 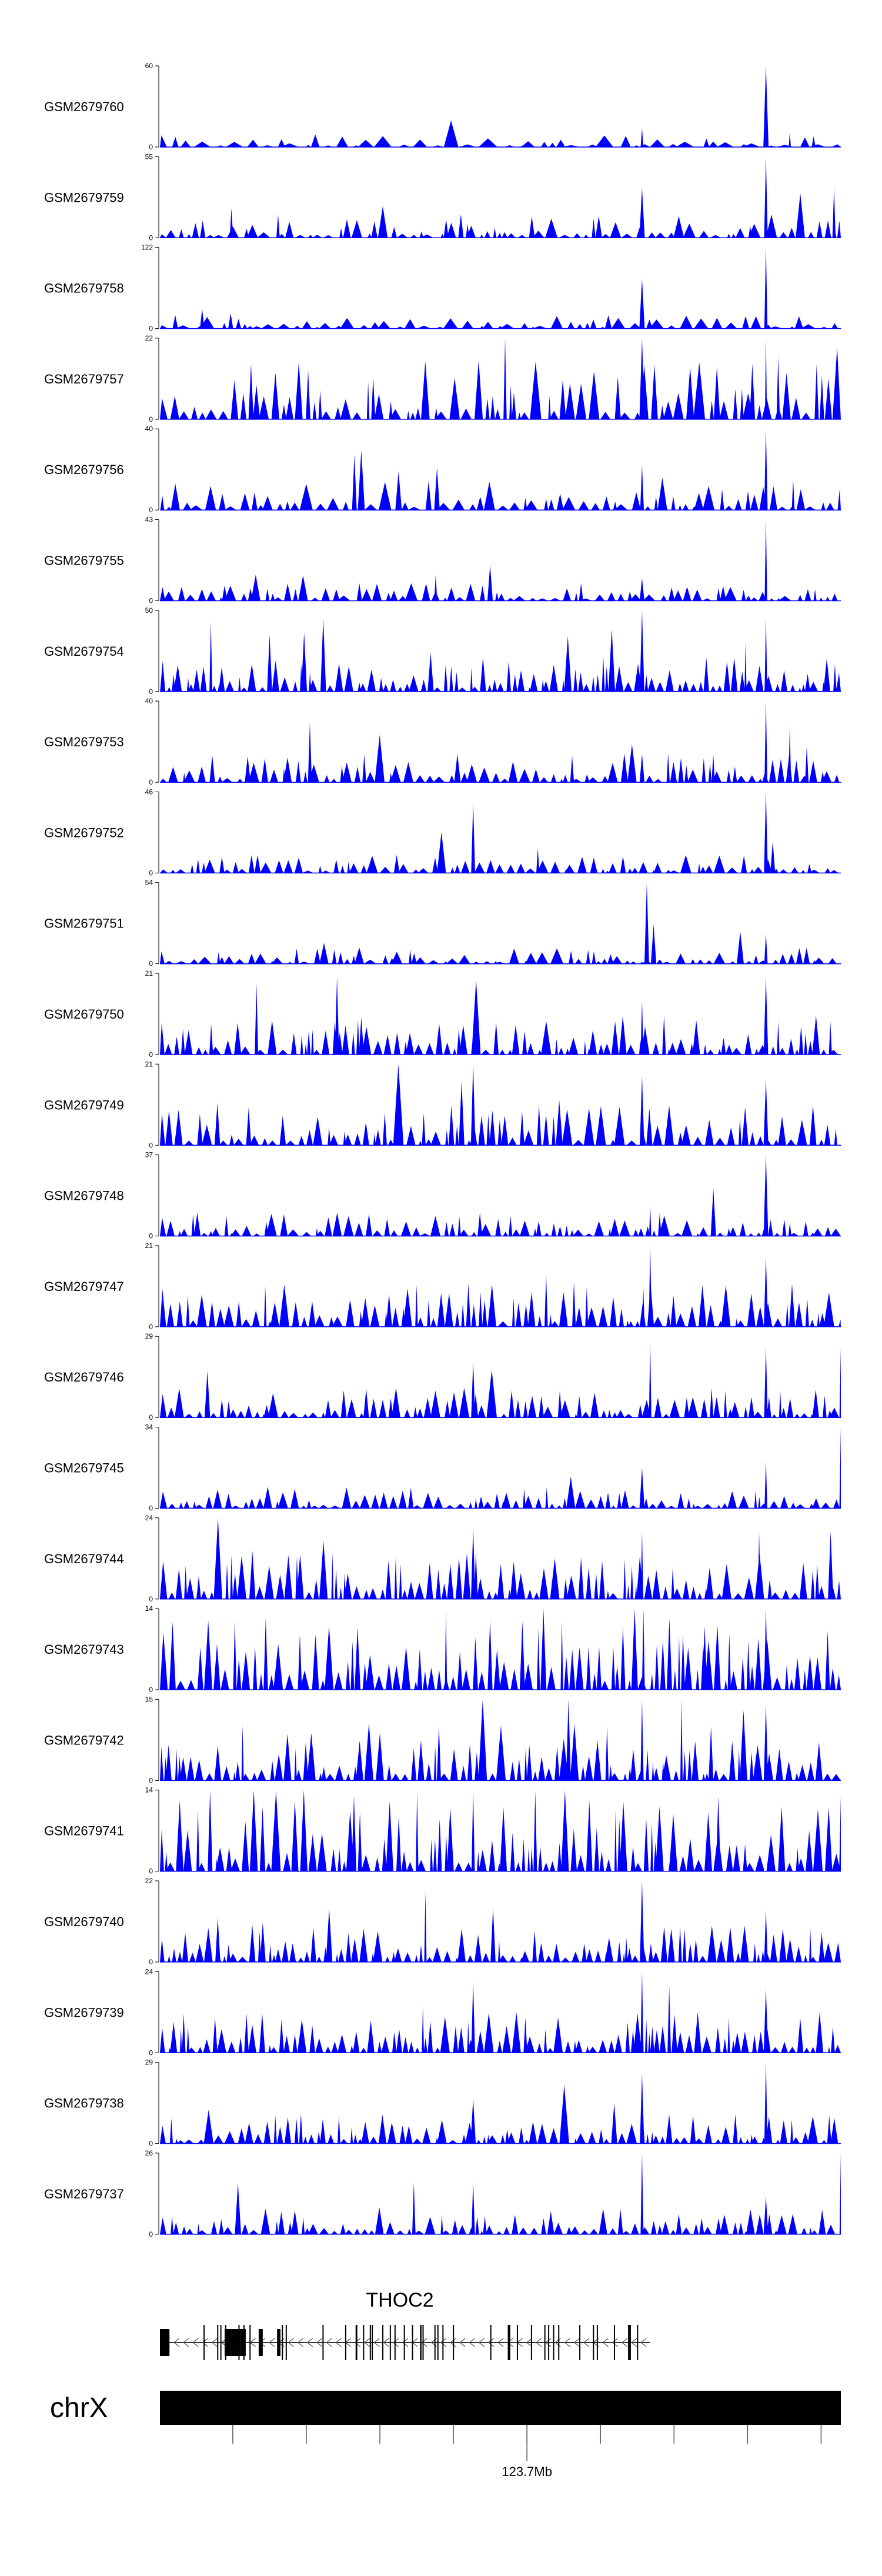 What do you see at coordinates (147, 247) in the screenshot?
I see `y-max-label: 122` at bounding box center [147, 247].